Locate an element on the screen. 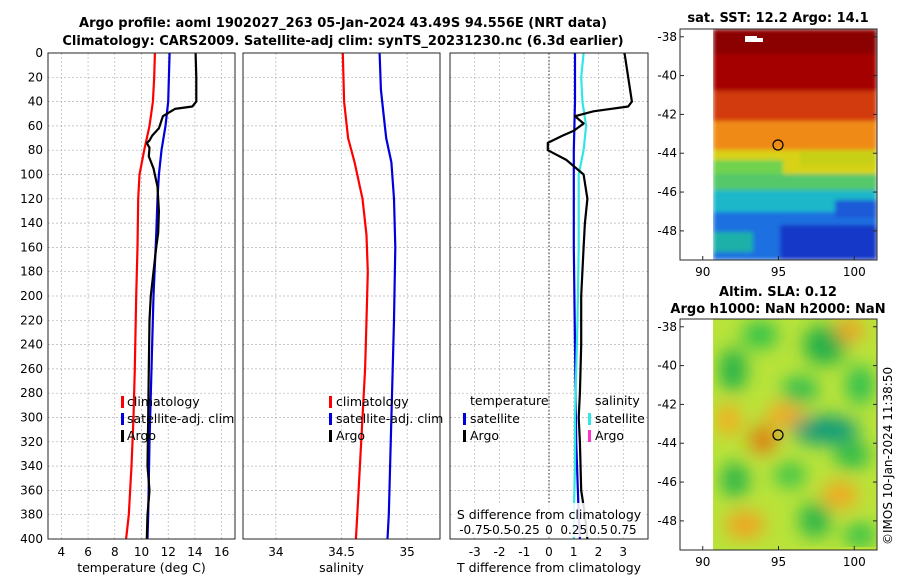 The image size is (900, 580). x-tick-label: 16 is located at coordinates (221, 552).